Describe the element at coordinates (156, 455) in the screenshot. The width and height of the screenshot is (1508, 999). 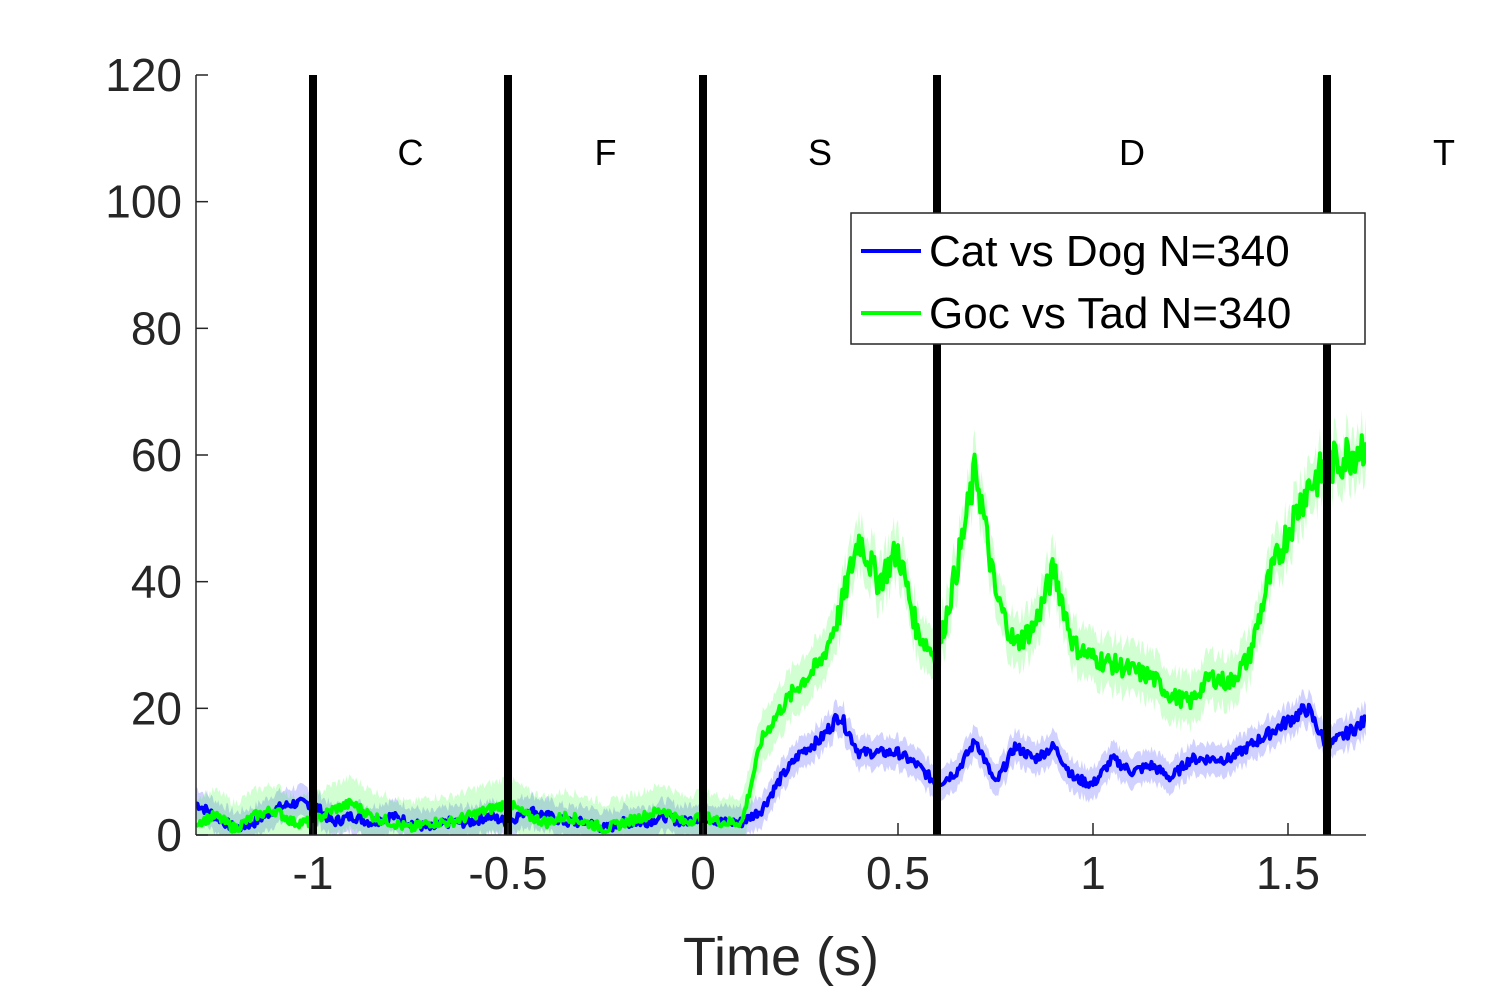
I see `y-tick-label: 60` at that location.